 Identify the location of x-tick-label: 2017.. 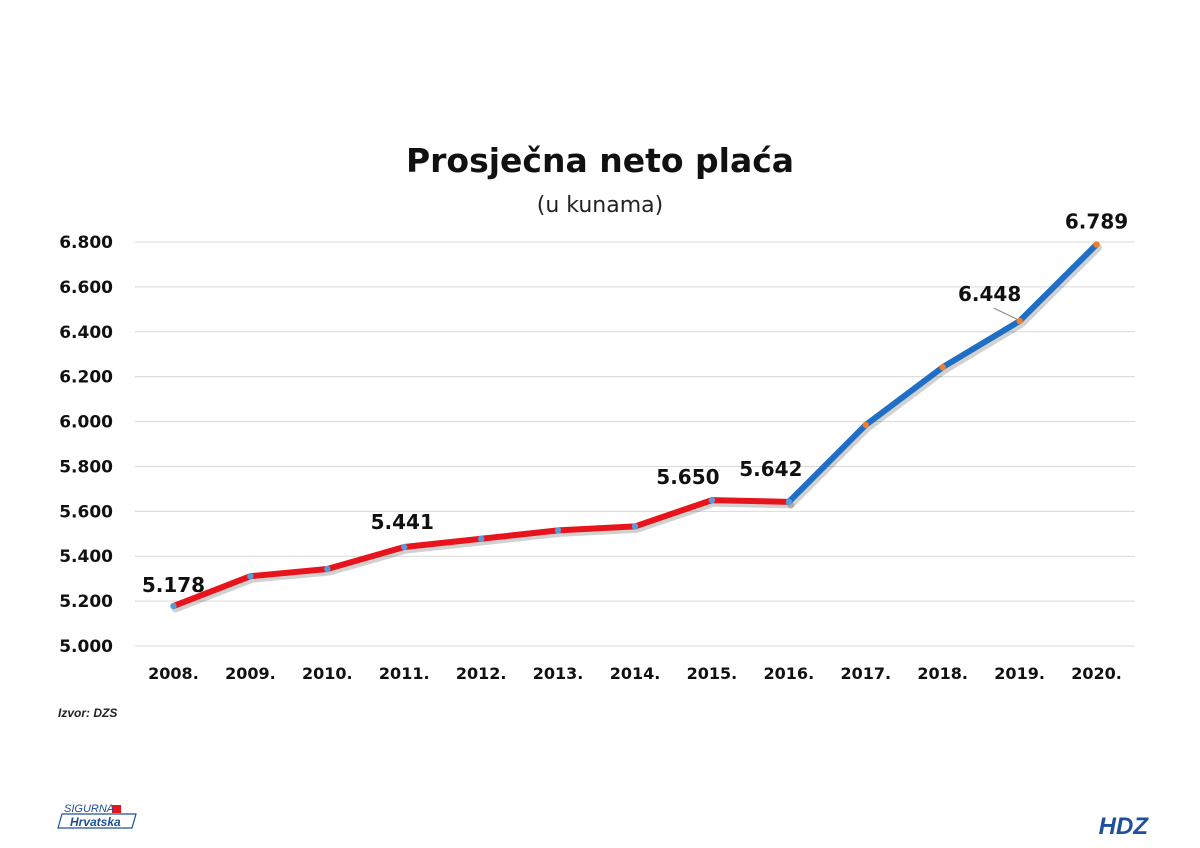
(865, 673).